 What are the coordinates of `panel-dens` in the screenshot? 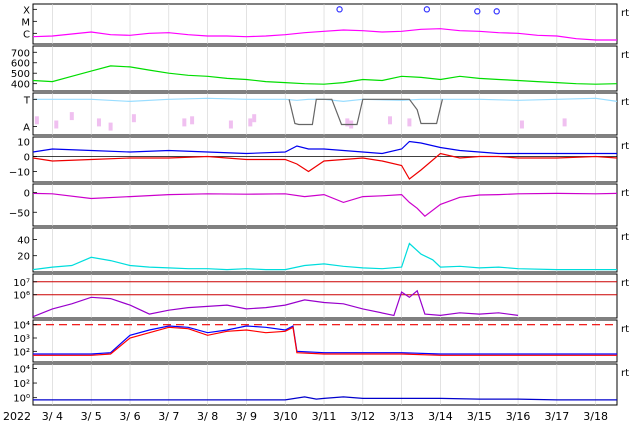 It's located at (325, 250).